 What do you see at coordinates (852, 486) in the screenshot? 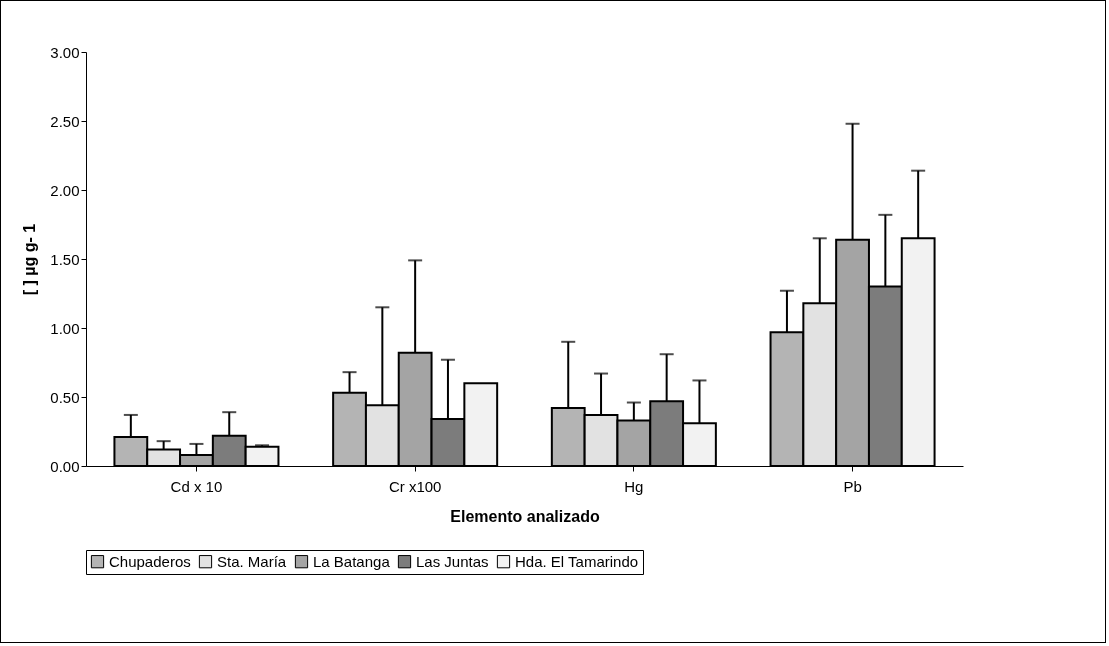
I see `x-tick-label: Pb` at bounding box center [852, 486].